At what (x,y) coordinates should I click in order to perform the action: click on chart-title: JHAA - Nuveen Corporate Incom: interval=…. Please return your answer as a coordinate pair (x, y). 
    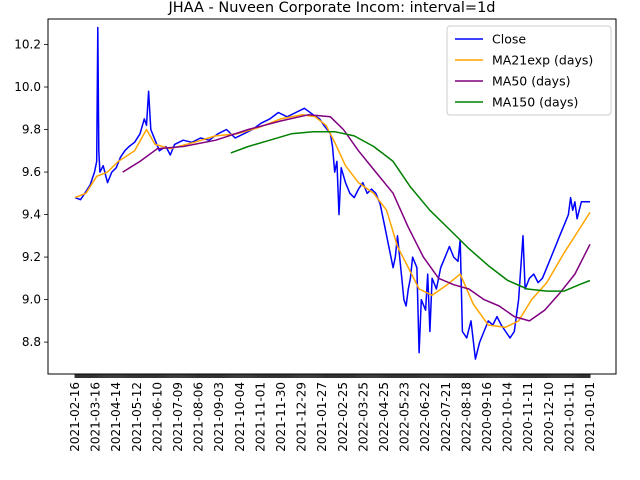
    Looking at the image, I should click on (331, 8).